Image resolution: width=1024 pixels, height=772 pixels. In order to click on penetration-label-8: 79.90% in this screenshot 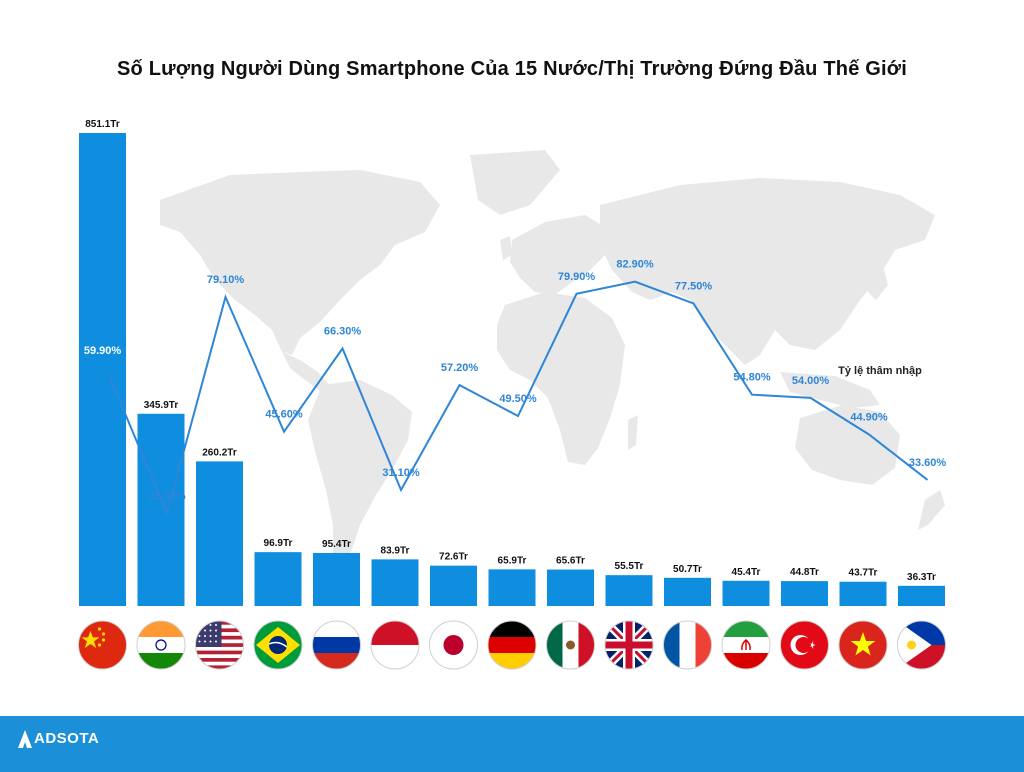, I will do `click(577, 277)`.